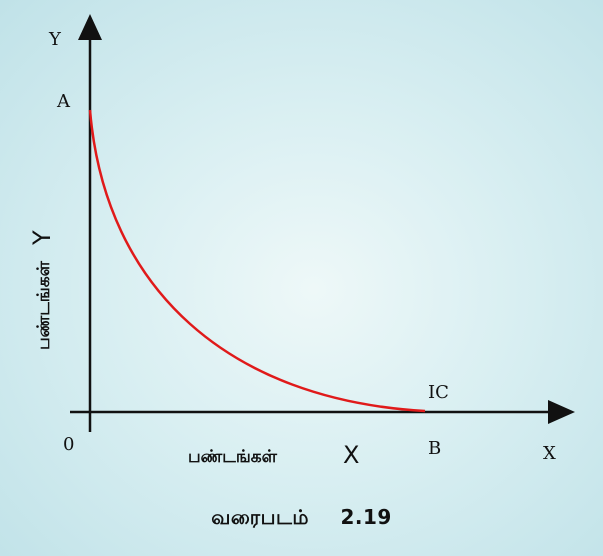 The width and height of the screenshot is (603, 556). Describe the element at coordinates (260, 517) in the screenshot. I see `caption-word: வரைபடம்` at that location.